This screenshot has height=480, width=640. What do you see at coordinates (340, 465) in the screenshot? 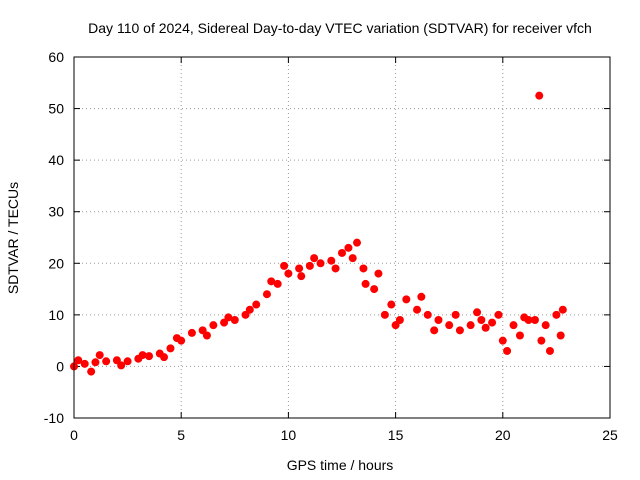
I see `x-axis-label: GPS time / hours` at bounding box center [340, 465].